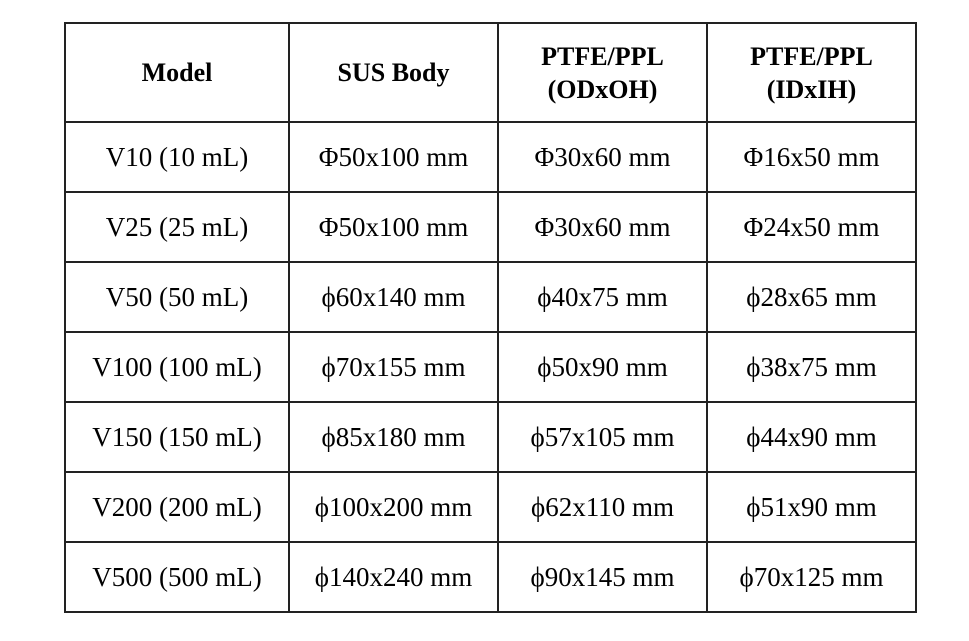  I want to click on header-label: SUS Body, so click(393, 72).